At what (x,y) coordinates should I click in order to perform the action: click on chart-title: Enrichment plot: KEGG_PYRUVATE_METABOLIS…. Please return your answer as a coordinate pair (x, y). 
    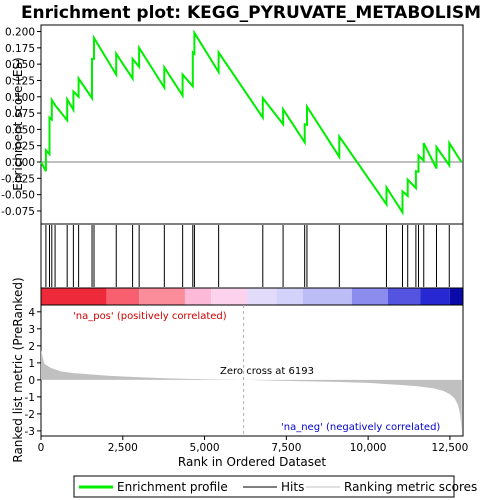
    Looking at the image, I should click on (251, 13).